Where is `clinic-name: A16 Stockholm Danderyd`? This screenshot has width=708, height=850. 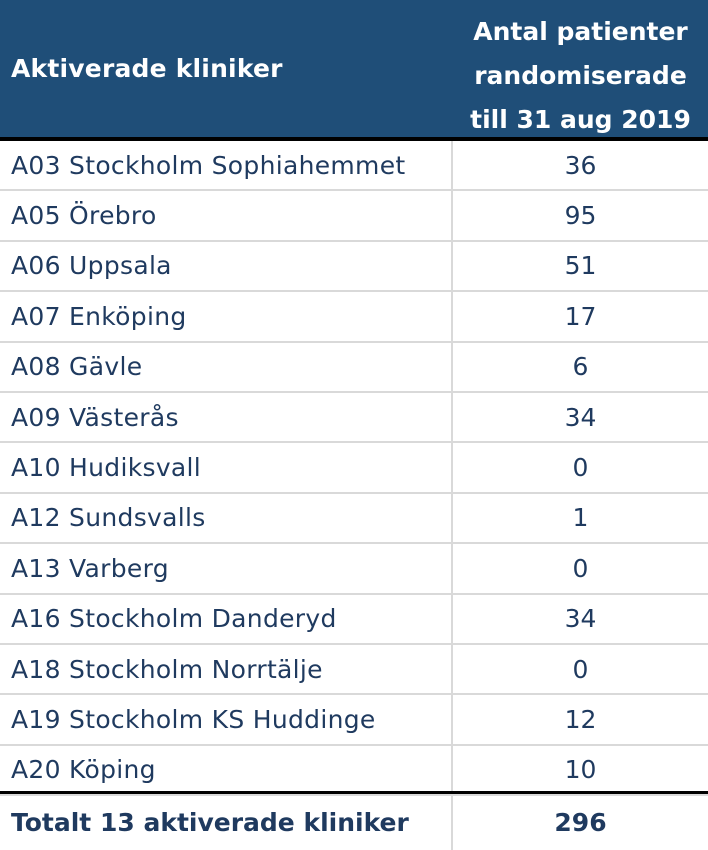
clinic-name: A16 Stockholm Danderyd is located at coordinates (174, 619).